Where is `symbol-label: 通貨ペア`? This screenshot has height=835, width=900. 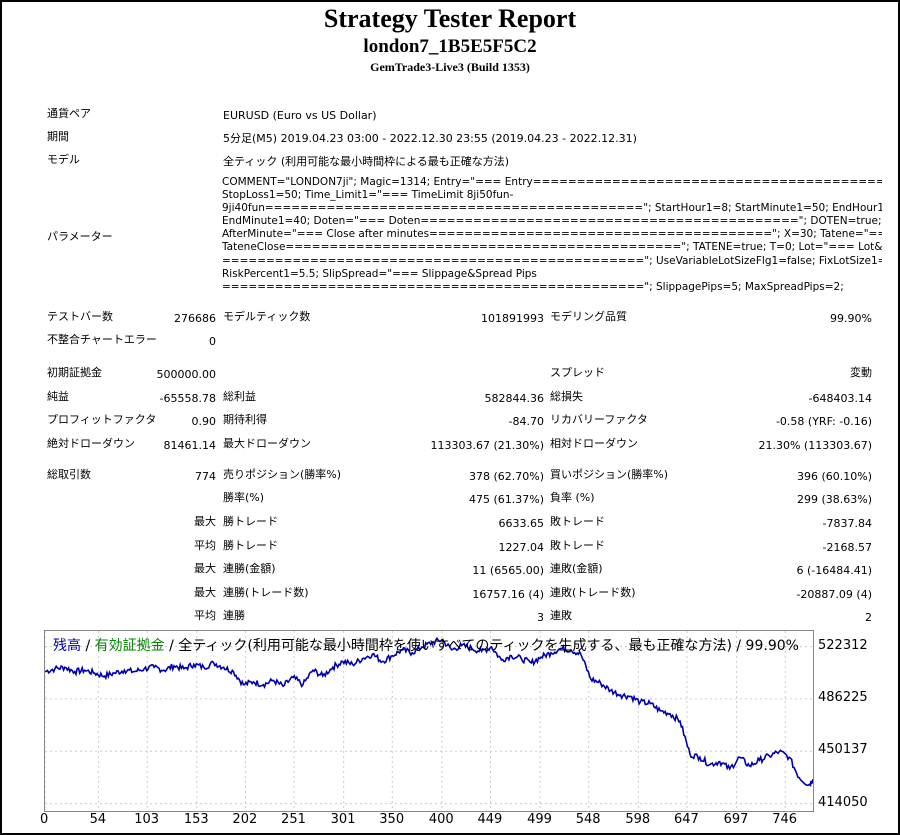 symbol-label: 通貨ペア is located at coordinates (69, 113).